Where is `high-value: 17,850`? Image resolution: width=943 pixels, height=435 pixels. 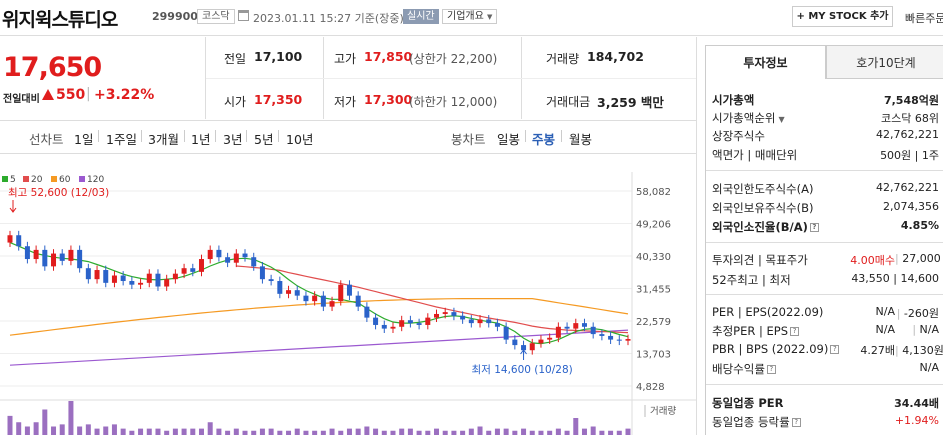
high-value: 17,850 is located at coordinates (388, 56).